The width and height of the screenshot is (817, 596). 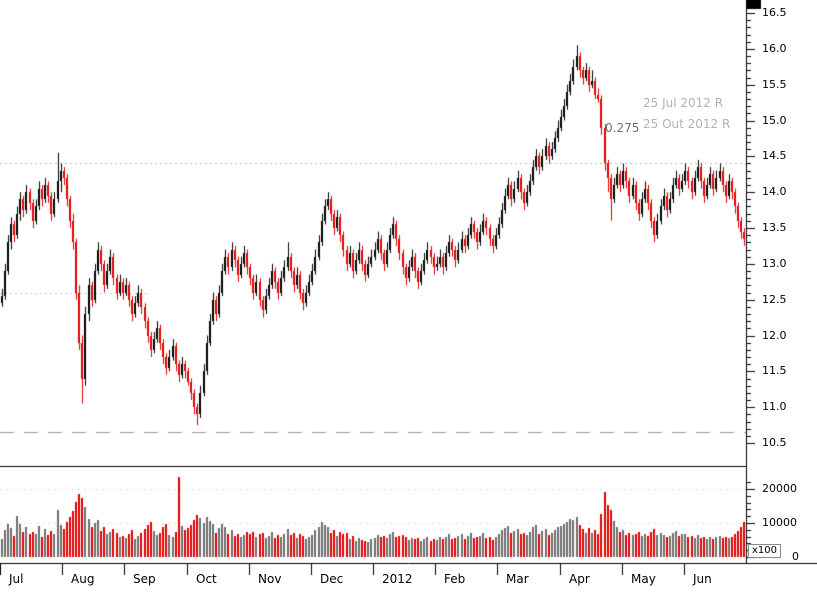 I want to click on price-axis-label: 14.5, so click(x=774, y=155).